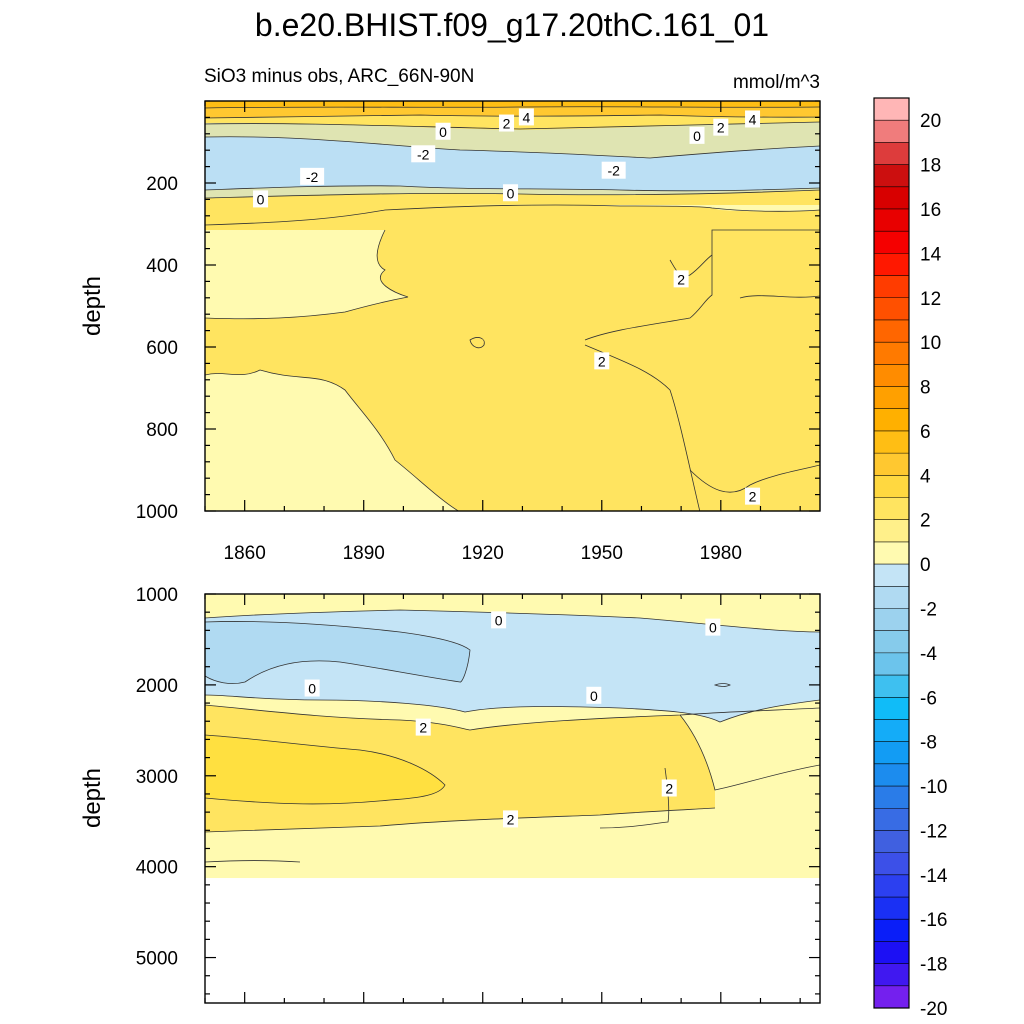  Describe the element at coordinates (162, 430) in the screenshot. I see `y-tick-label: 800` at that location.